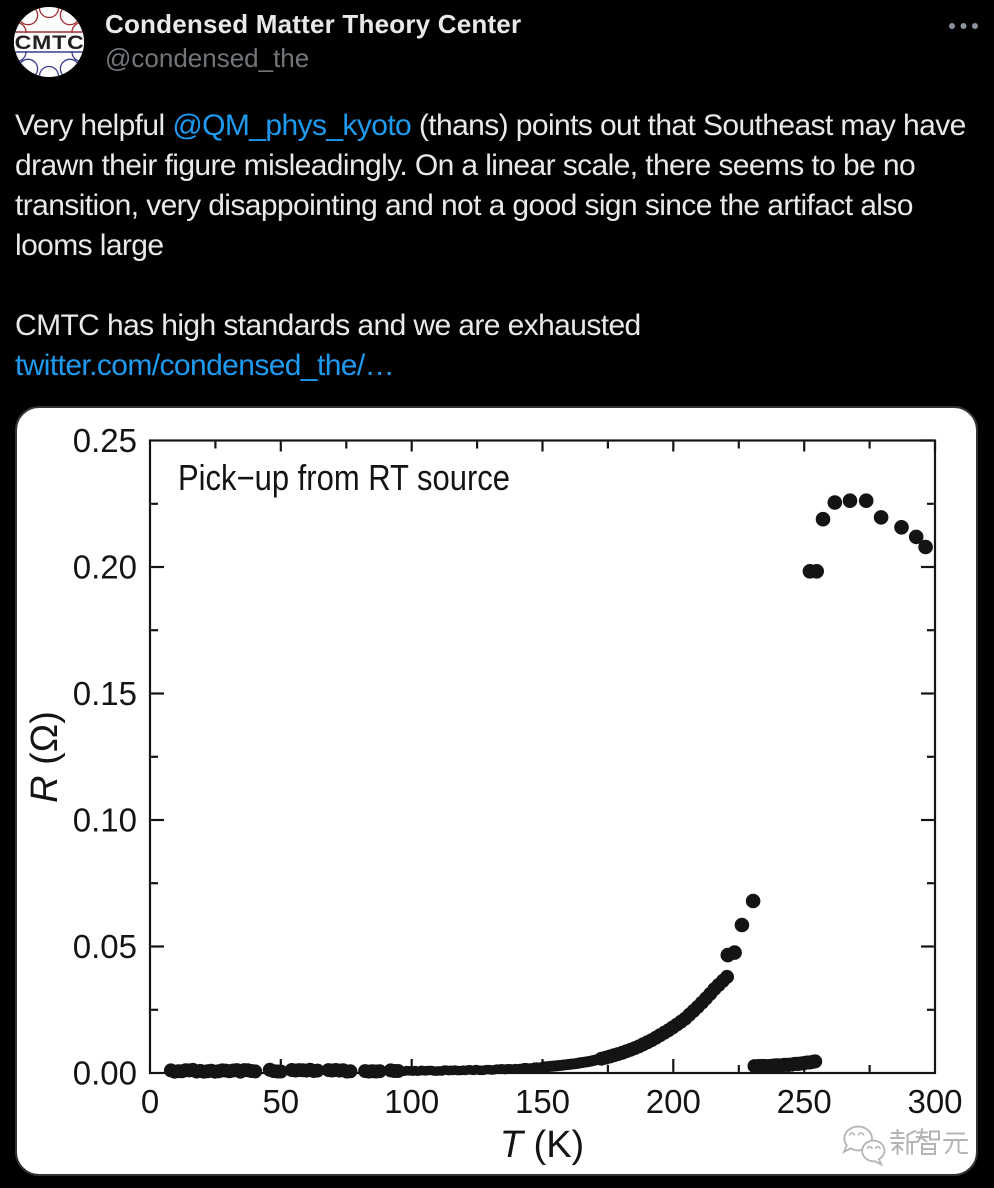 The width and height of the screenshot is (994, 1188). What do you see at coordinates (105, 820) in the screenshot?
I see `svg-text: 0.10` at bounding box center [105, 820].